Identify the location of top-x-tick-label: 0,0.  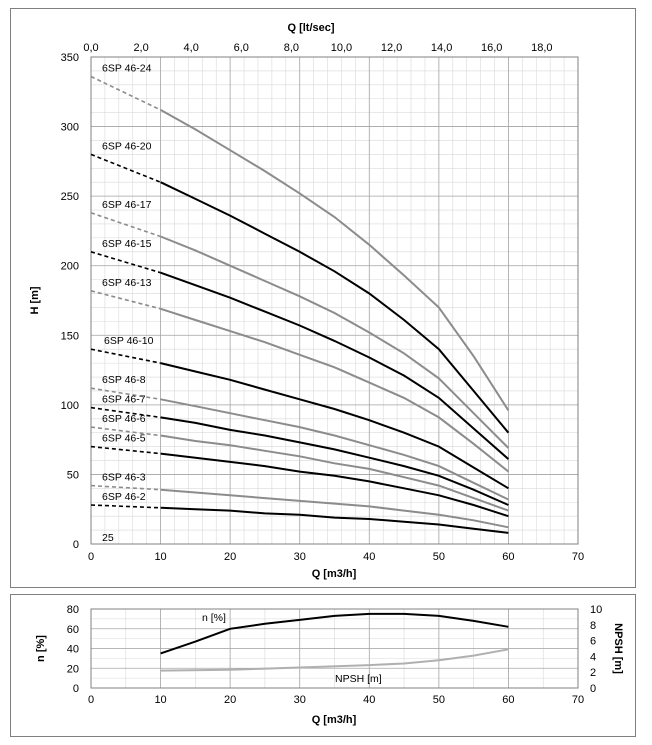
(90, 48).